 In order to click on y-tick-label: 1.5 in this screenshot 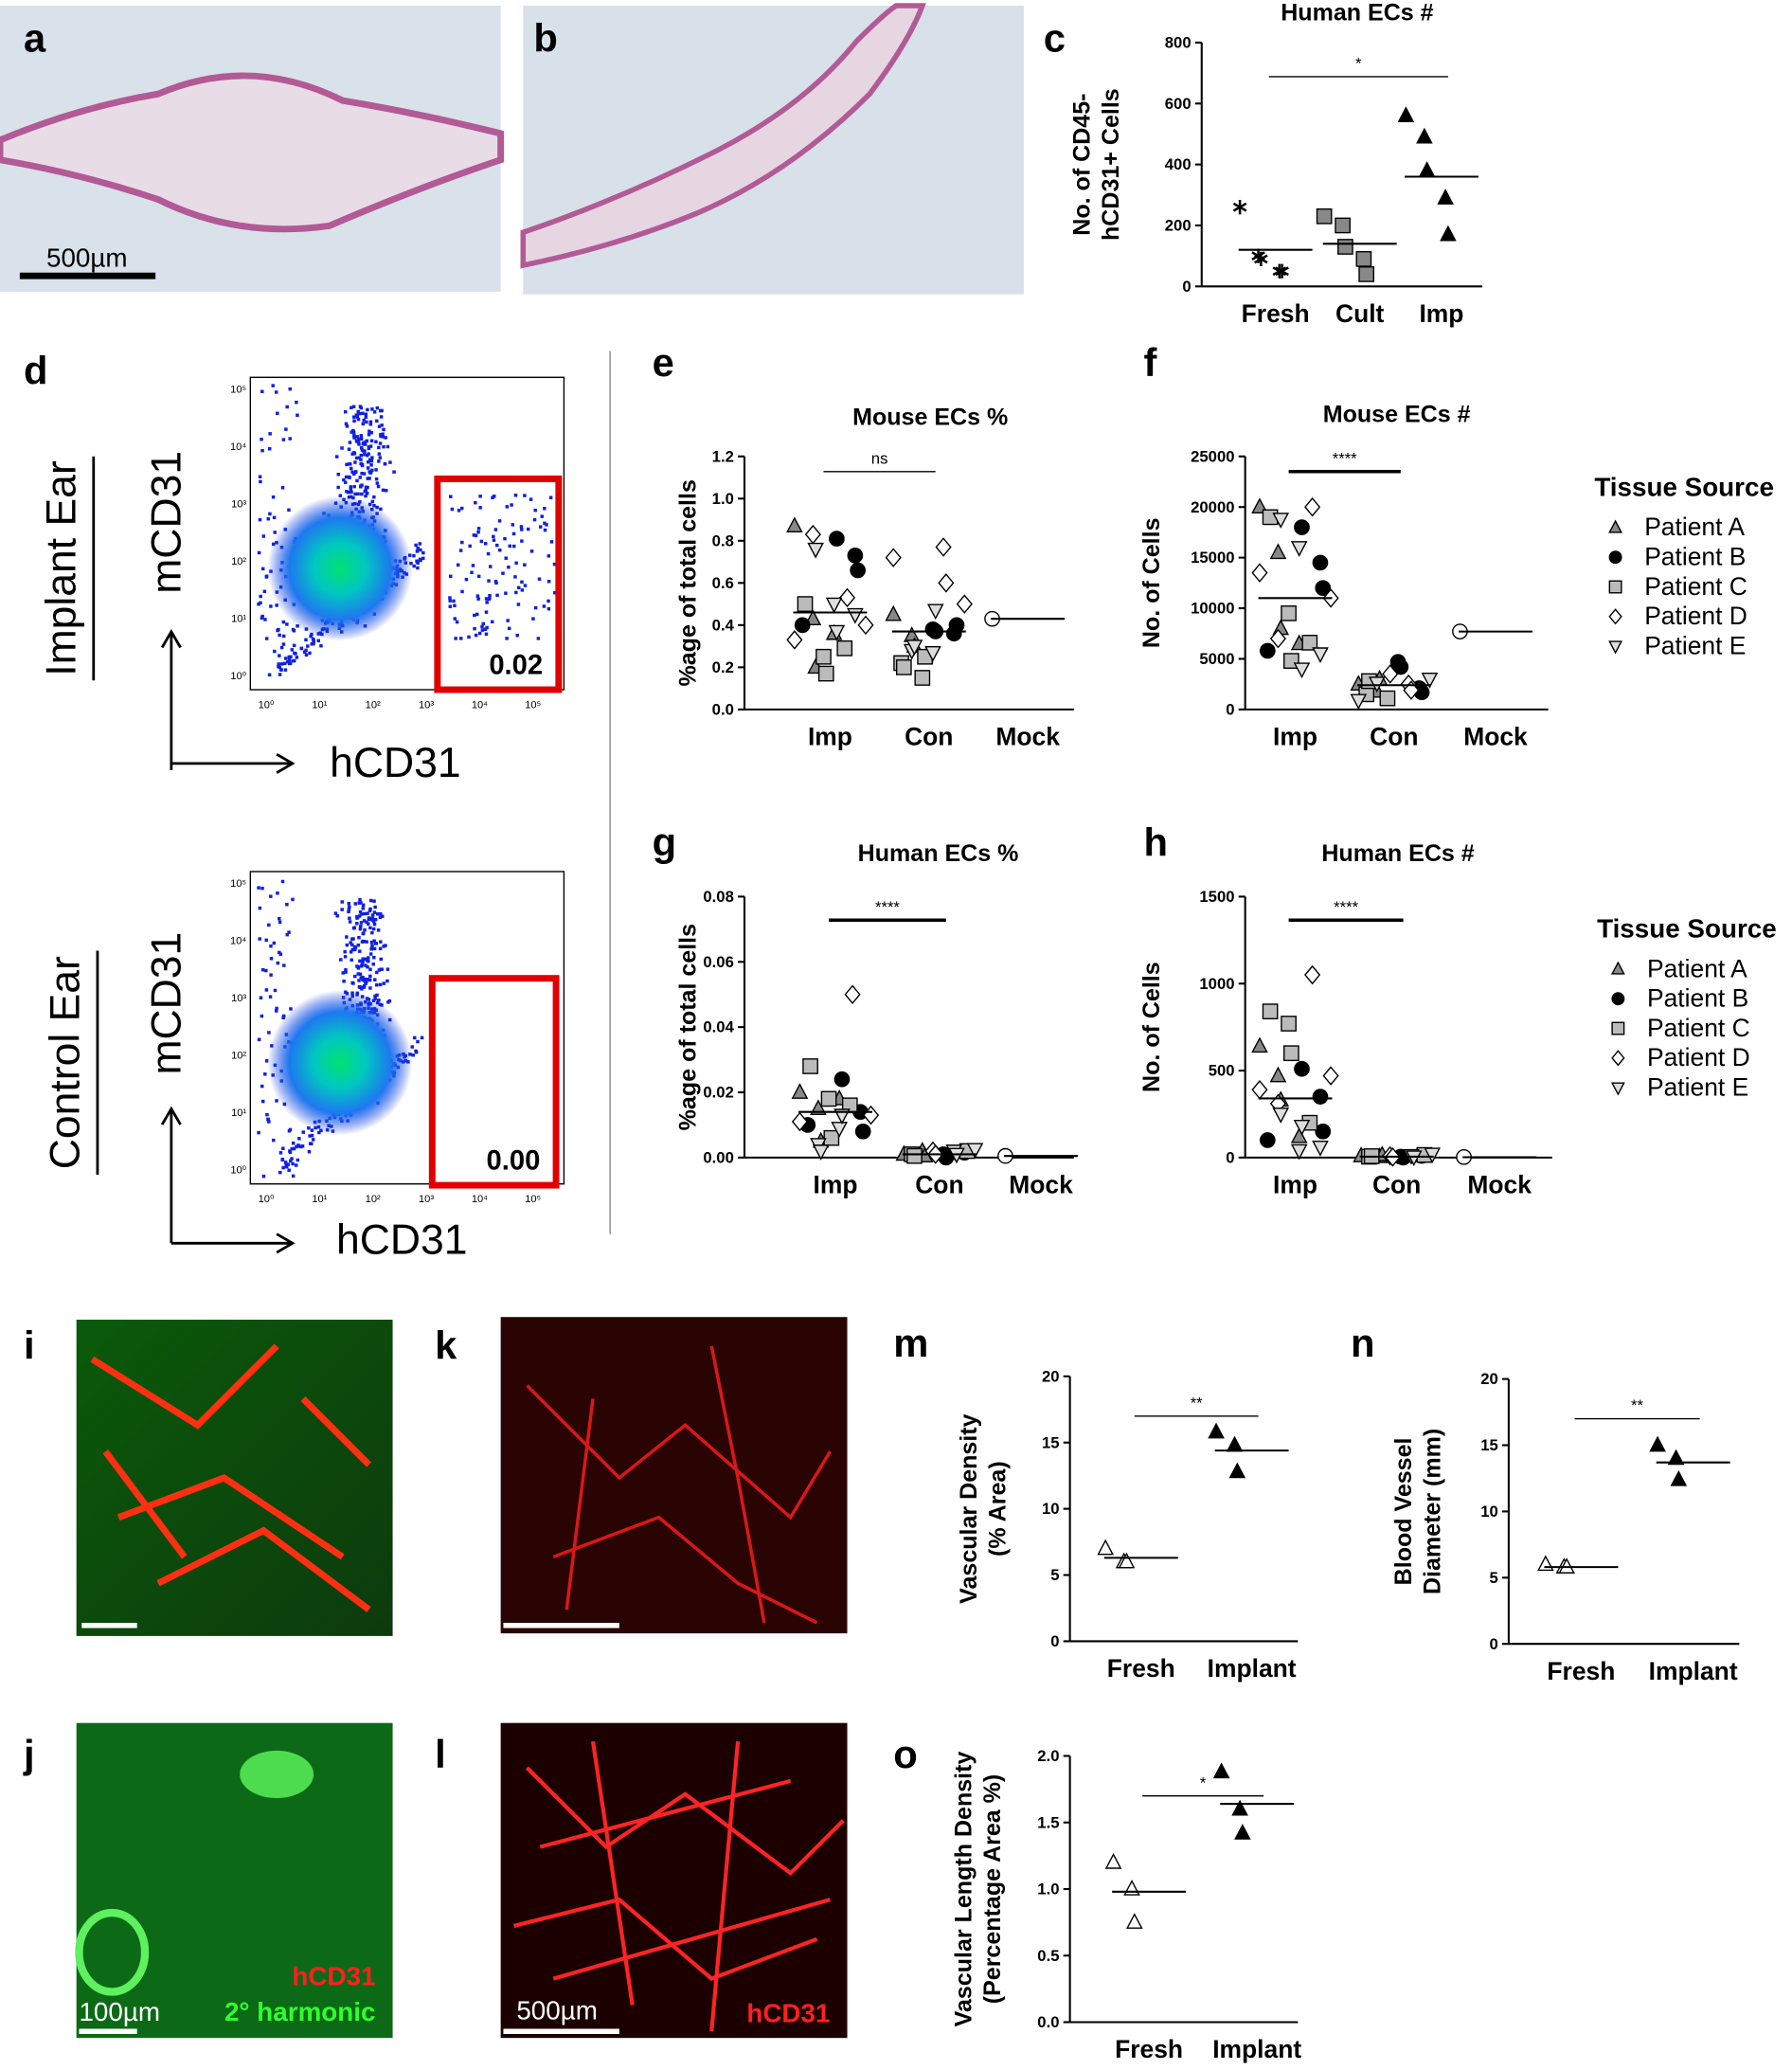, I will do `click(1048, 1822)`.